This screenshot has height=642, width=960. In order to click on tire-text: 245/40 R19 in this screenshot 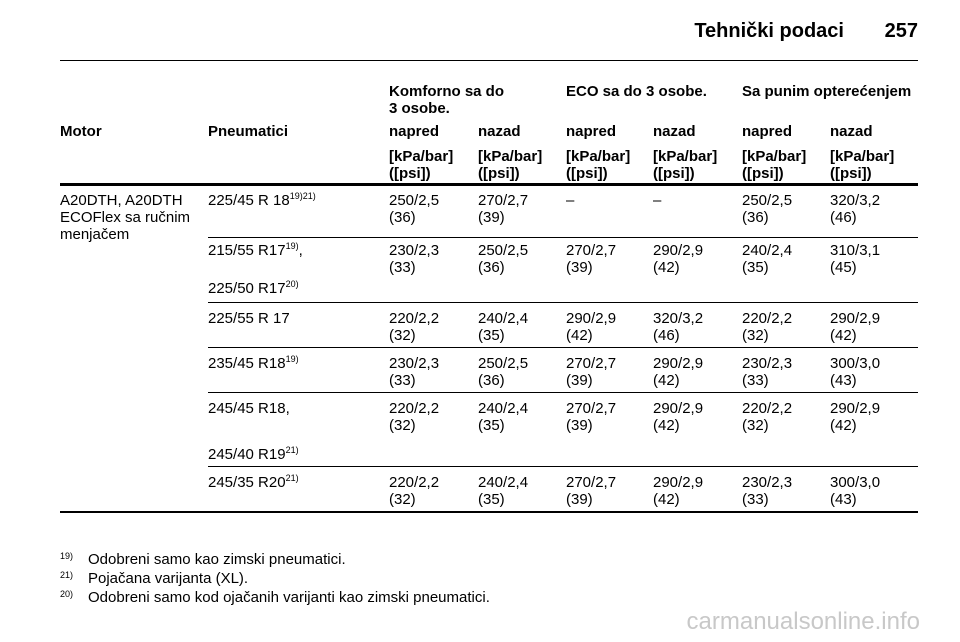, I will do `click(247, 454)`.